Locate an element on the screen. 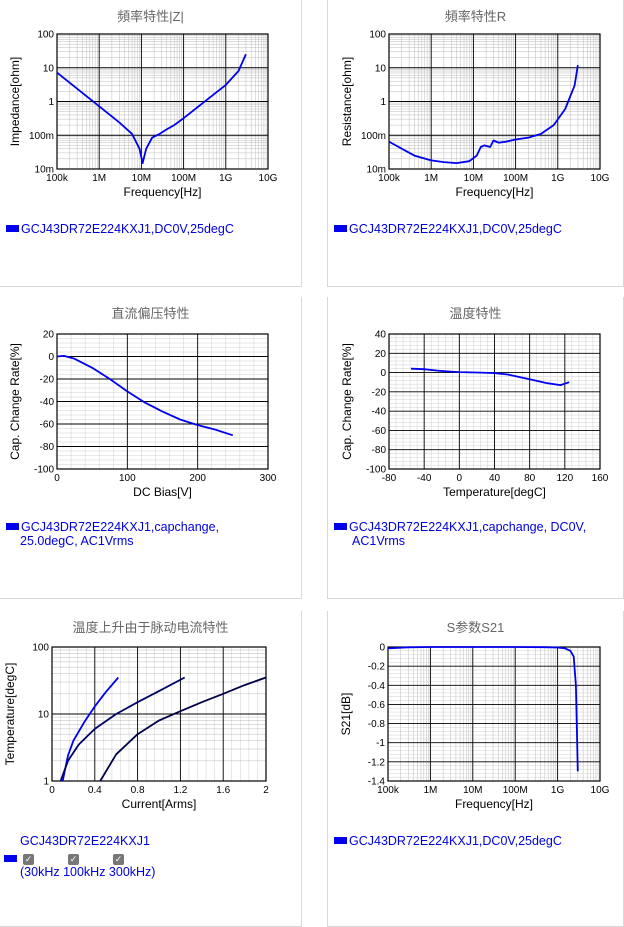  chart-title: 頻率特性R is located at coordinates (475, 16).